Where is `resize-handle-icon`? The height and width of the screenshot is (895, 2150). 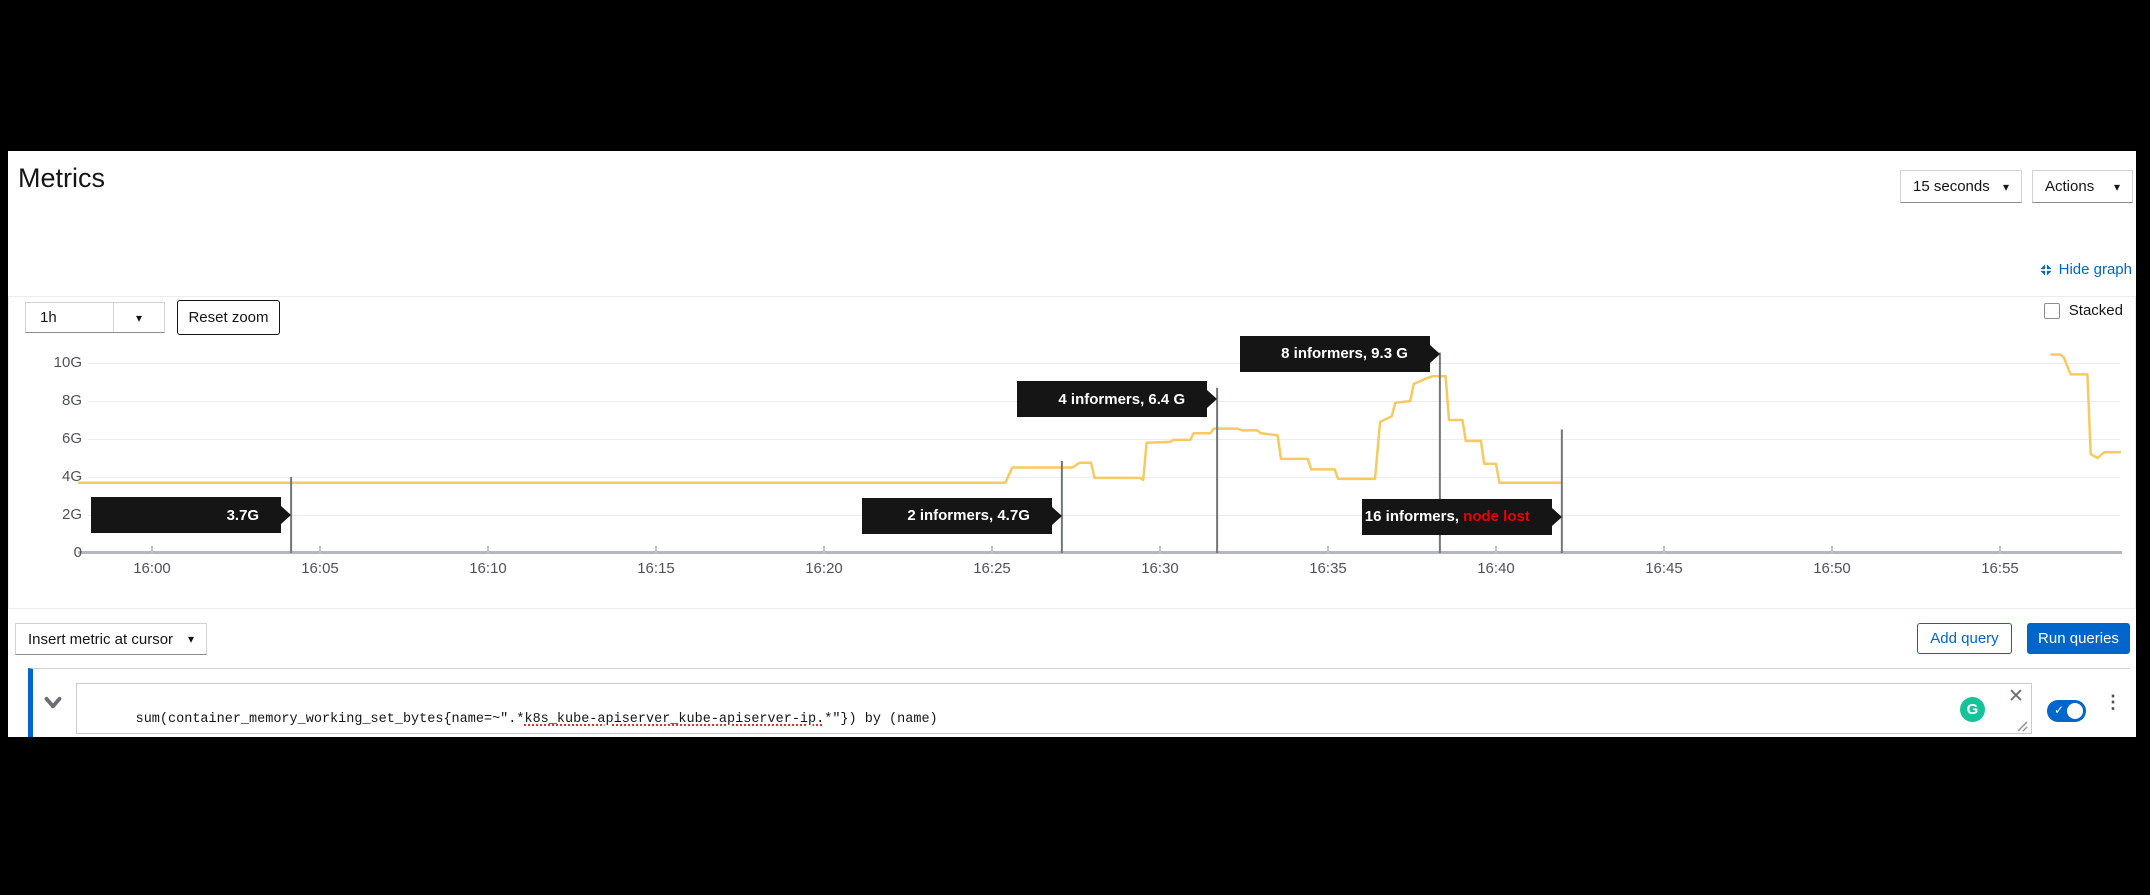 resize-handle-icon is located at coordinates (2022, 726).